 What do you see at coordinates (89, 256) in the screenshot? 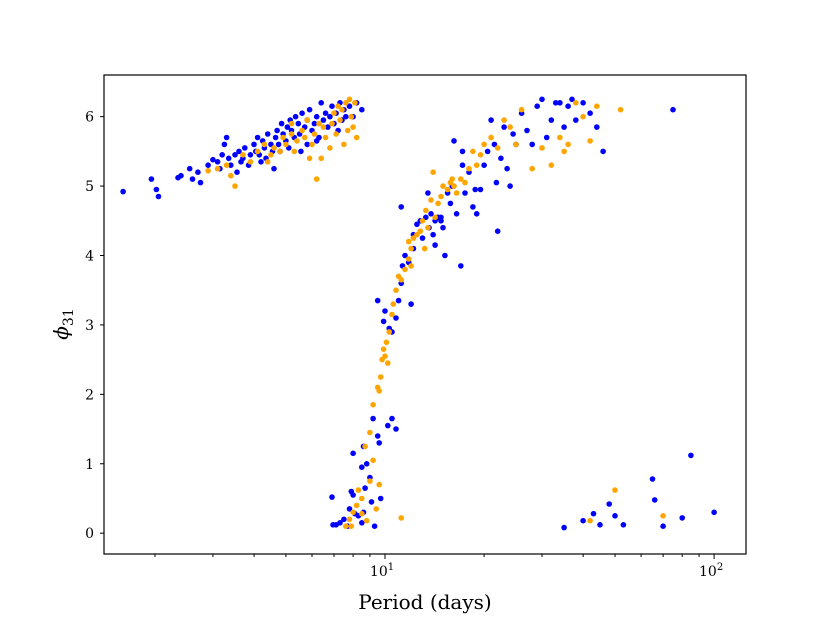
I see `y-tick-label: 4` at bounding box center [89, 256].